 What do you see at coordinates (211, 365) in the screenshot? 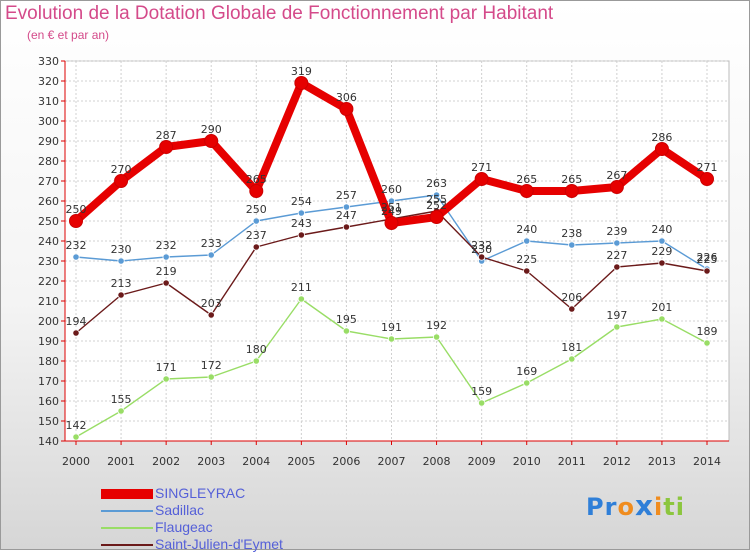
I see `data-label-flaugeac-2003: 172` at bounding box center [211, 365].